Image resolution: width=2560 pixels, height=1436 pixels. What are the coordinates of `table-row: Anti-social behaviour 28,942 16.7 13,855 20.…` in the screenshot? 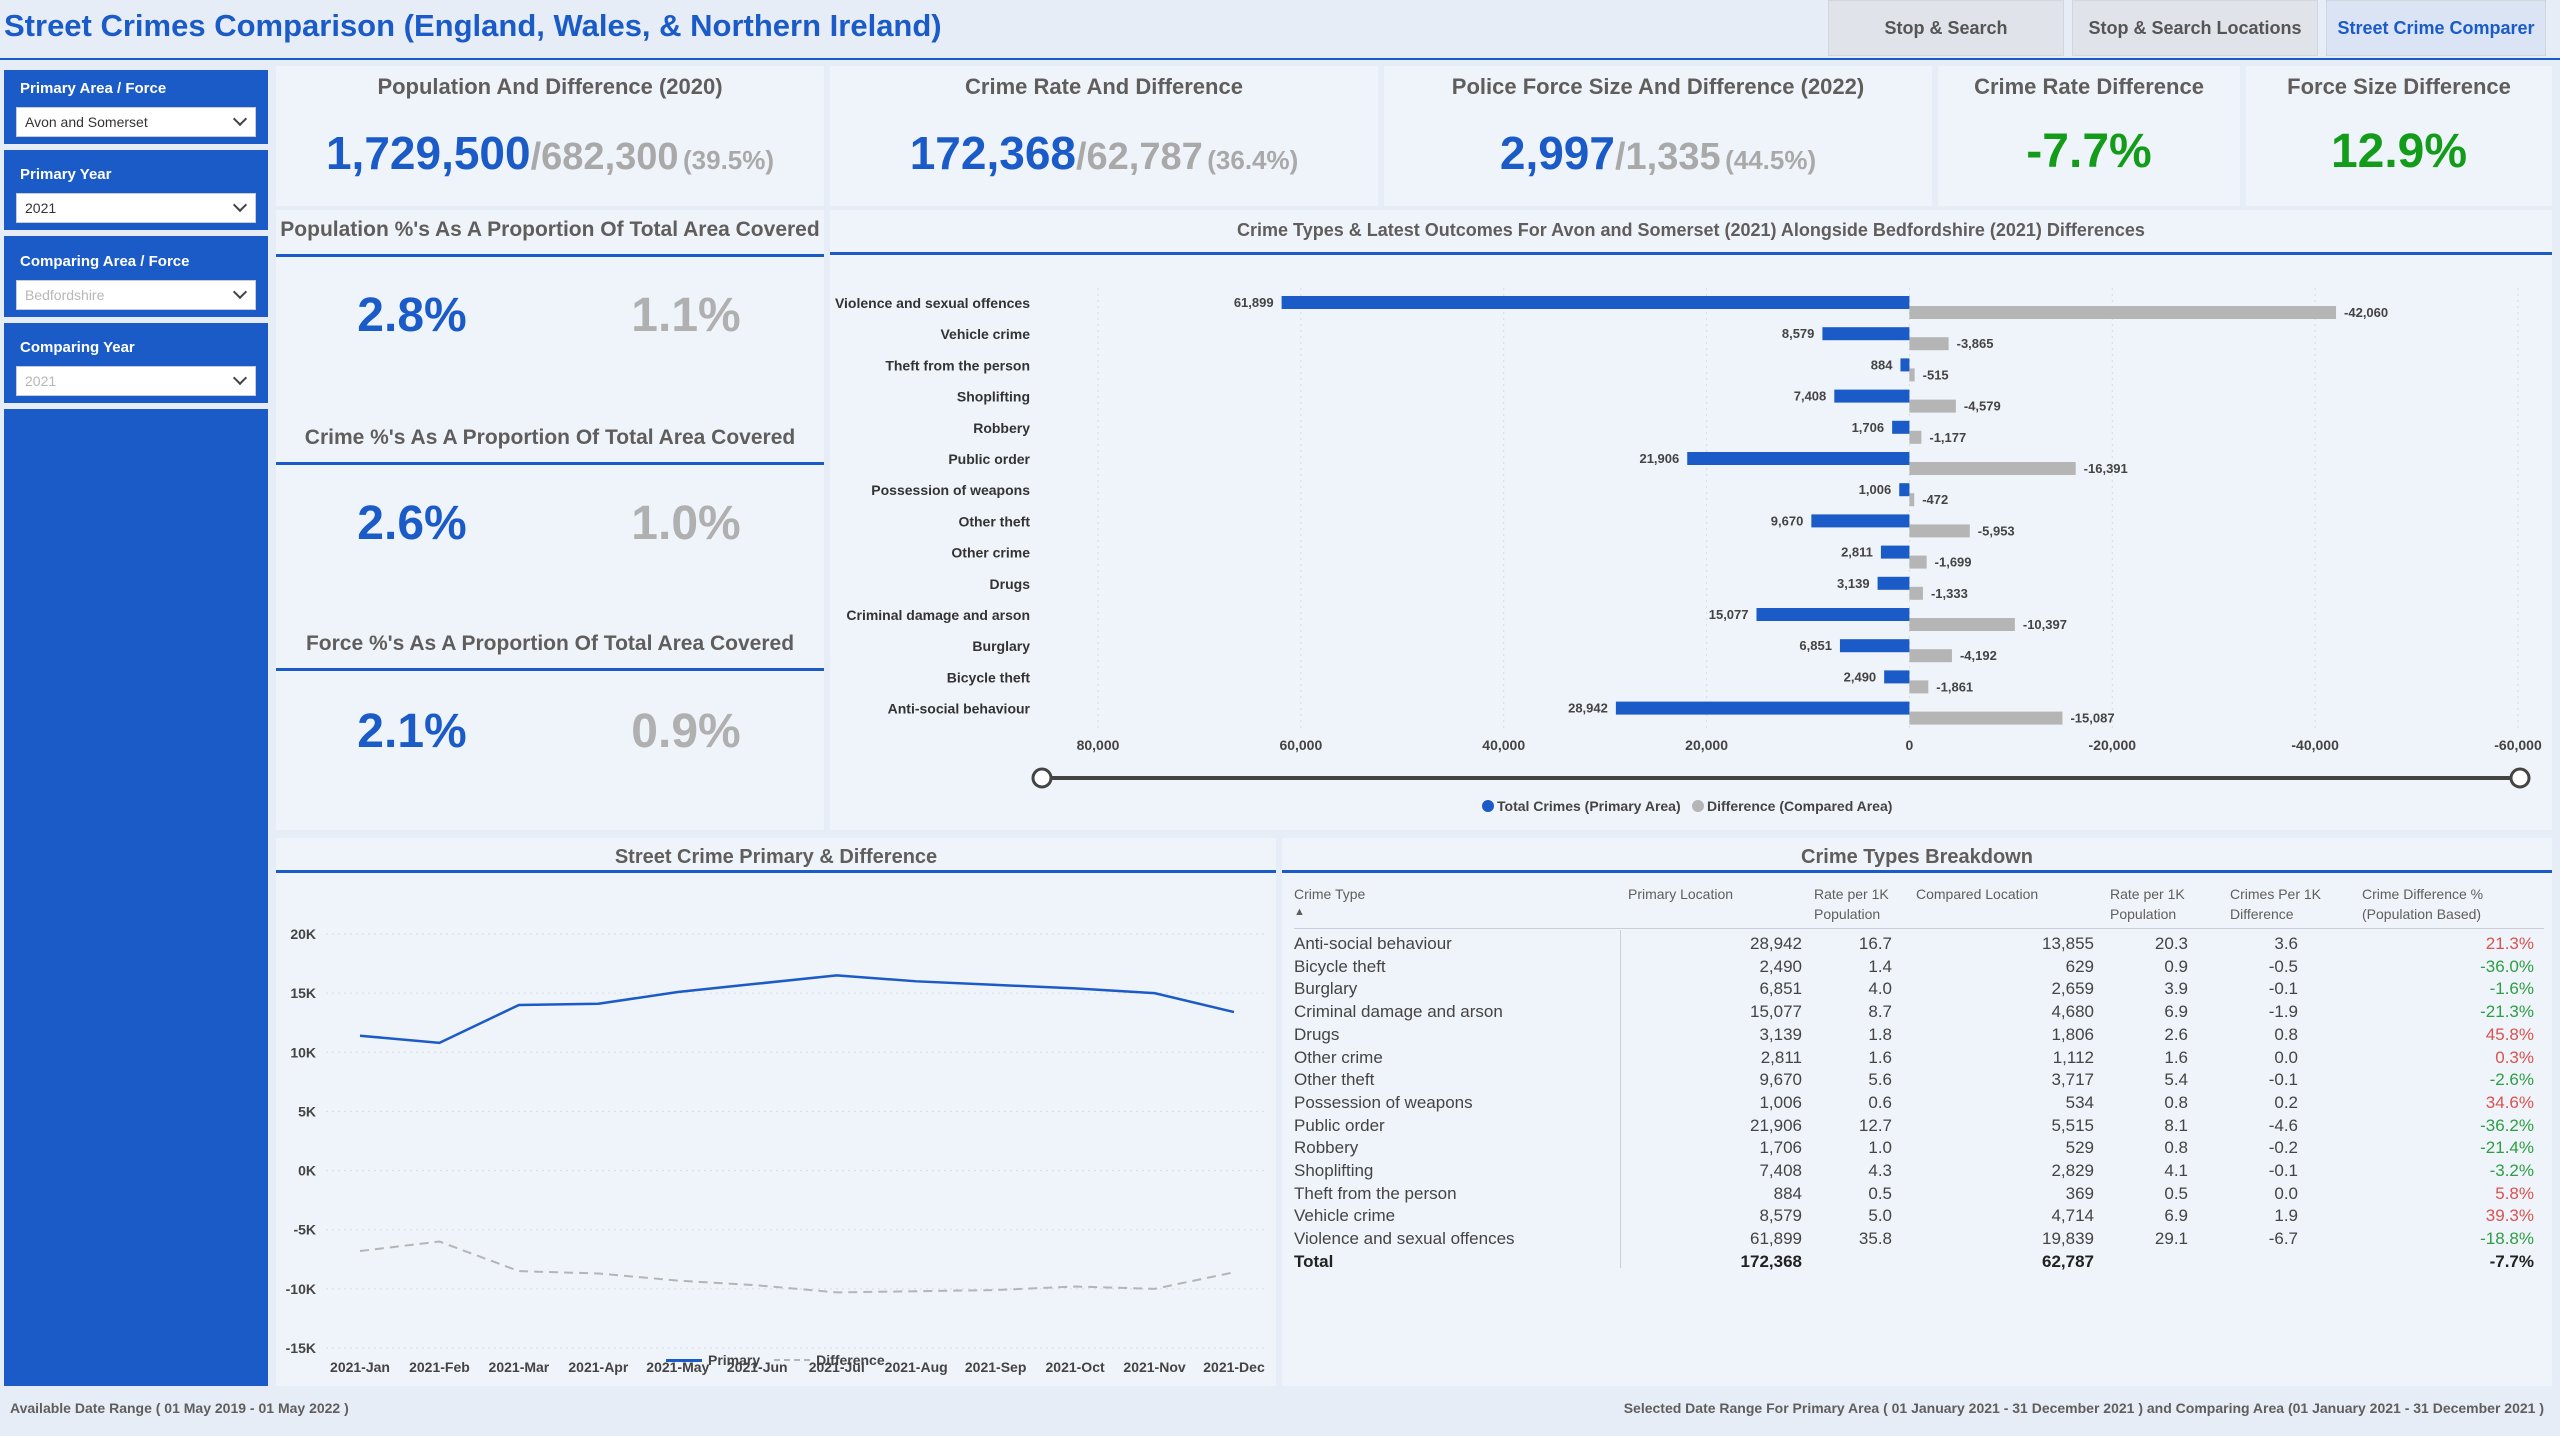 It's located at (1924, 945).